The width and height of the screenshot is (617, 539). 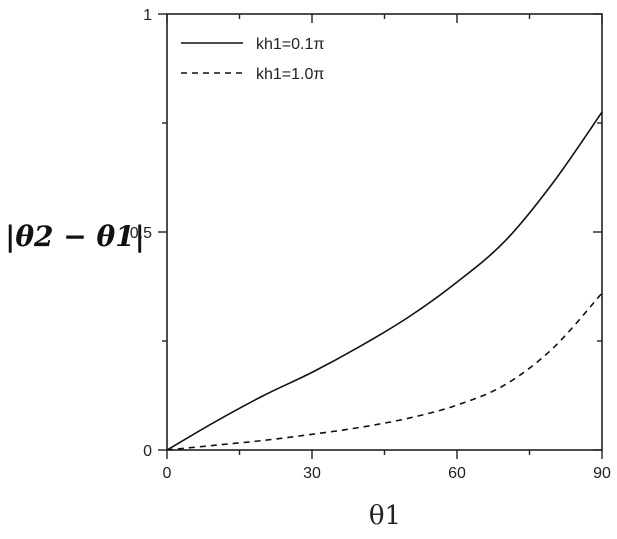 What do you see at coordinates (147, 15) in the screenshot?
I see `y-tick-label: 1` at bounding box center [147, 15].